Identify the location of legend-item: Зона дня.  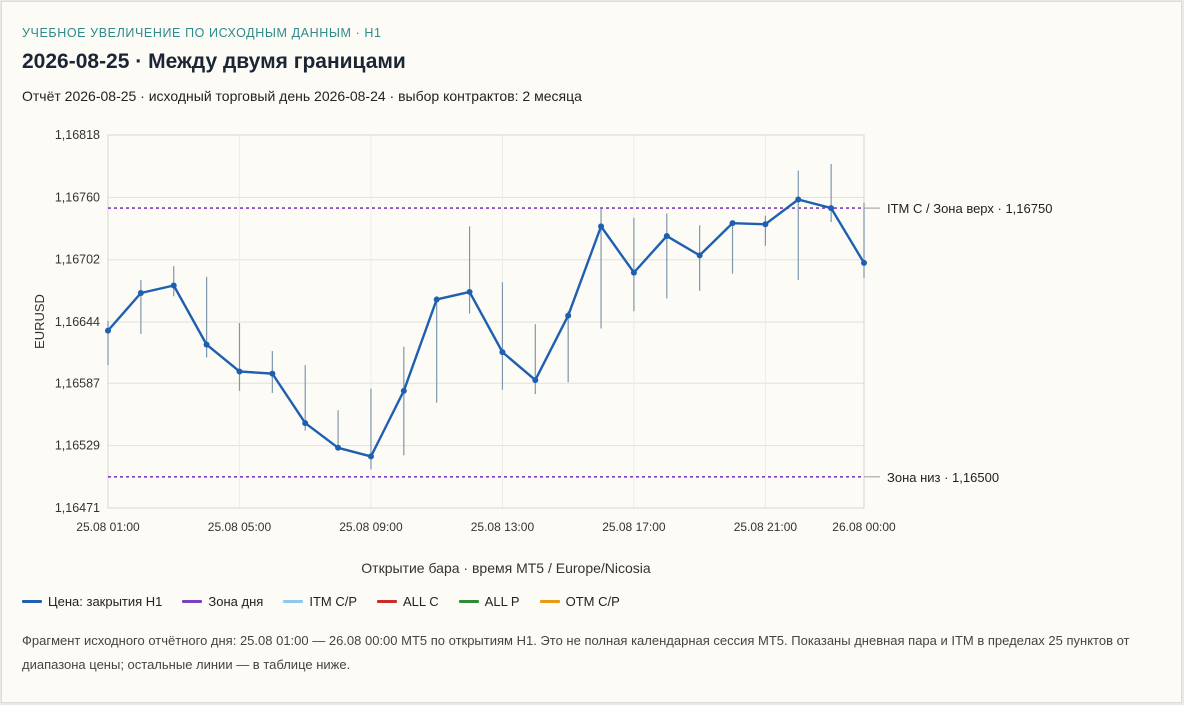
(222, 601).